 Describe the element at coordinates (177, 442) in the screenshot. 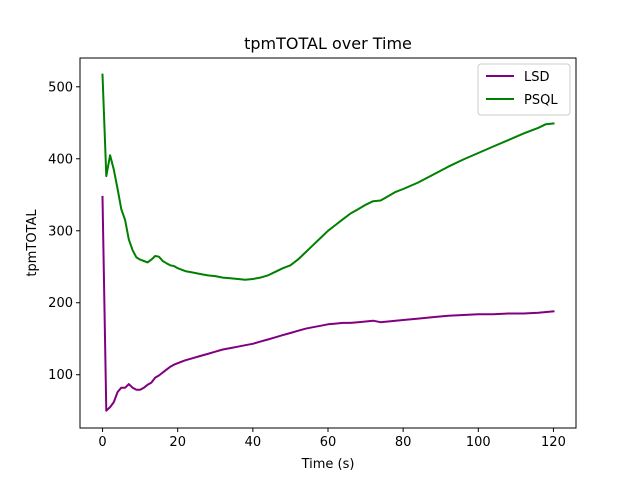

I see `x-tick-label: 20` at that location.